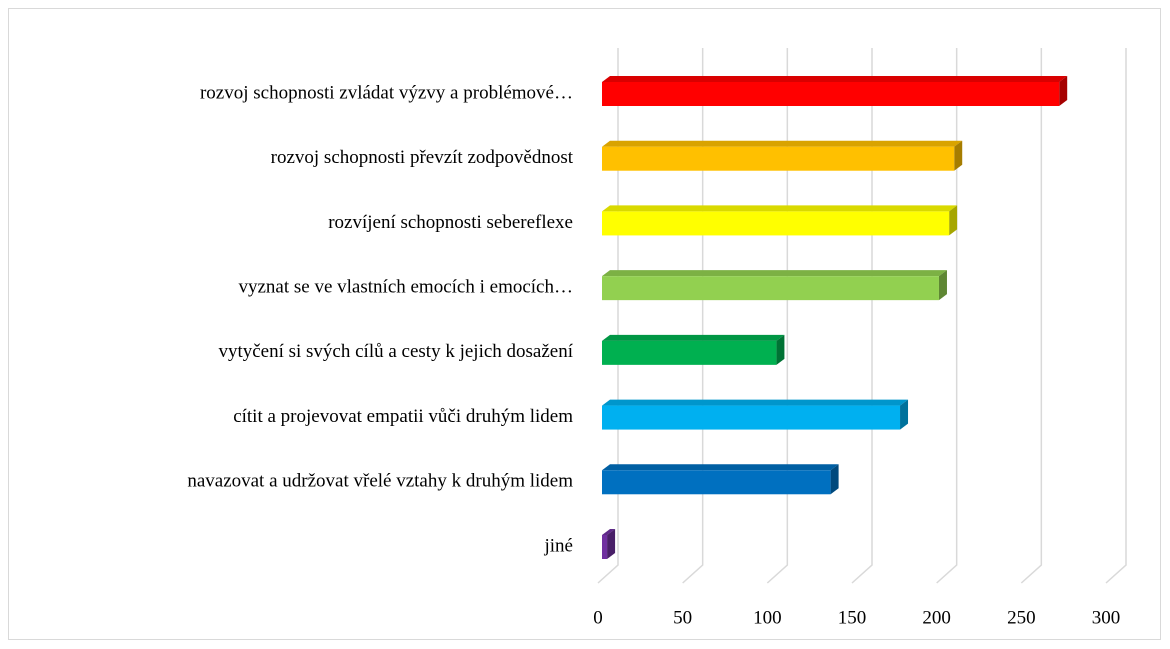 Image resolution: width=1170 pixels, height=649 pixels. What do you see at coordinates (767, 617) in the screenshot?
I see `x-tick-label: 100` at bounding box center [767, 617].